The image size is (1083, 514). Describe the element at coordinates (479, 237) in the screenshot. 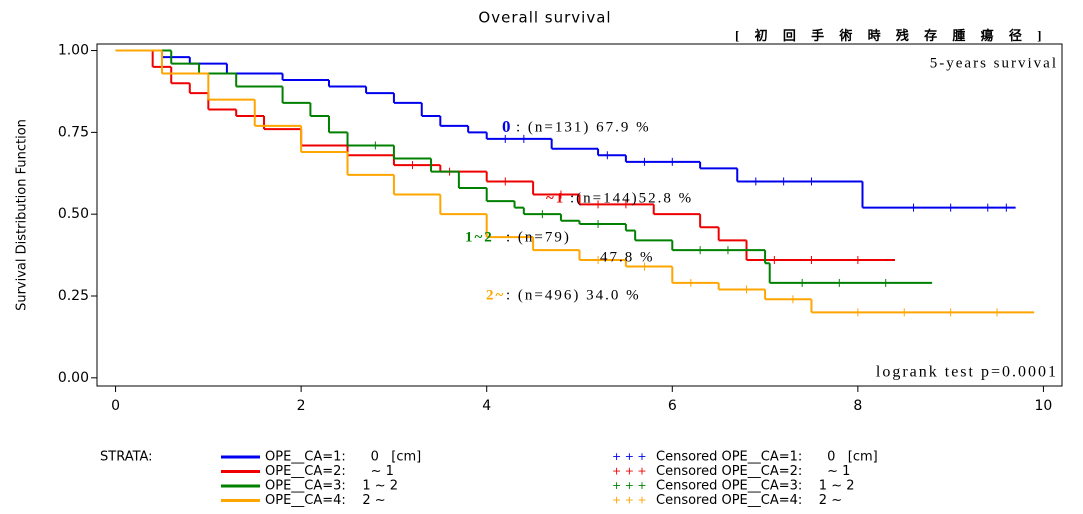

I see `annotation: 1~2` at that location.